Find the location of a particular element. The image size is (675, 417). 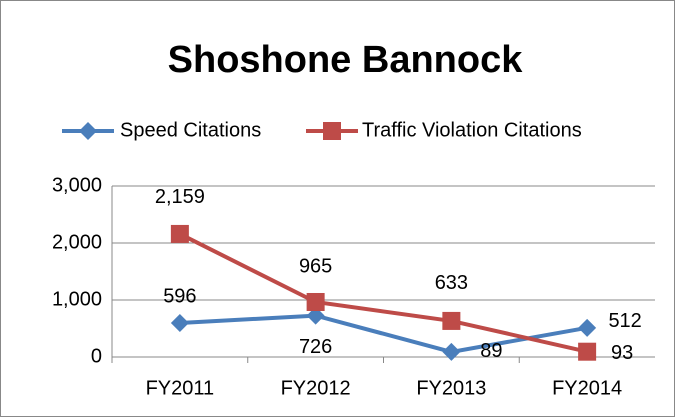

y-tick-label: 2,000 is located at coordinates (77, 242).